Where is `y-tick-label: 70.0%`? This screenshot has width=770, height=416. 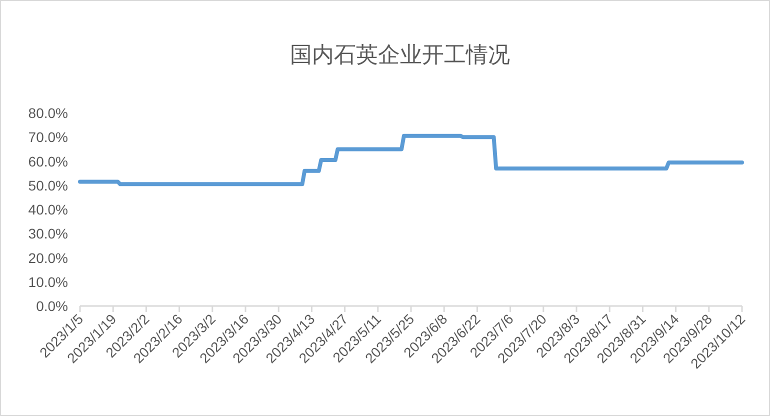
y-tick-label: 70.0% is located at coordinates (48, 137).